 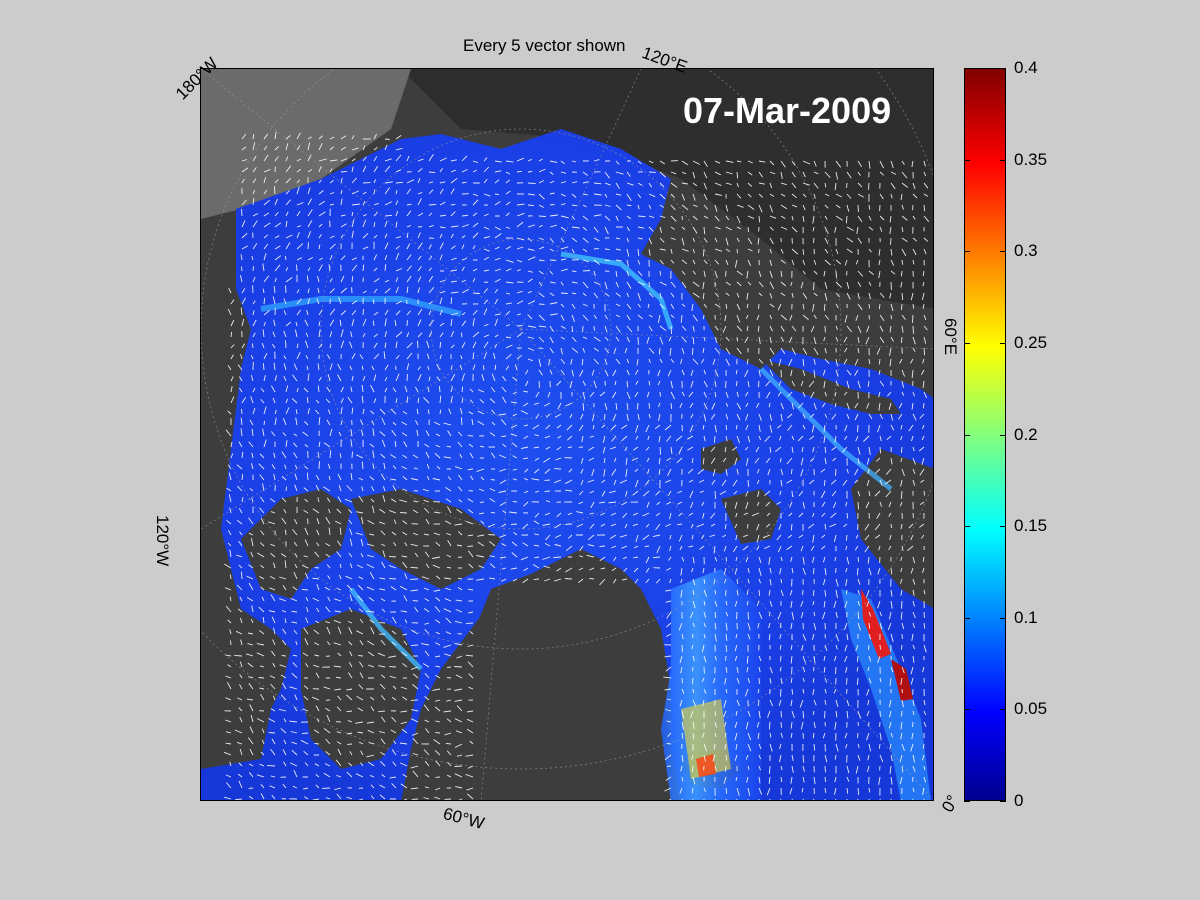 What do you see at coordinates (831, 386) in the screenshot?
I see `novaya-zemlya-land` at bounding box center [831, 386].